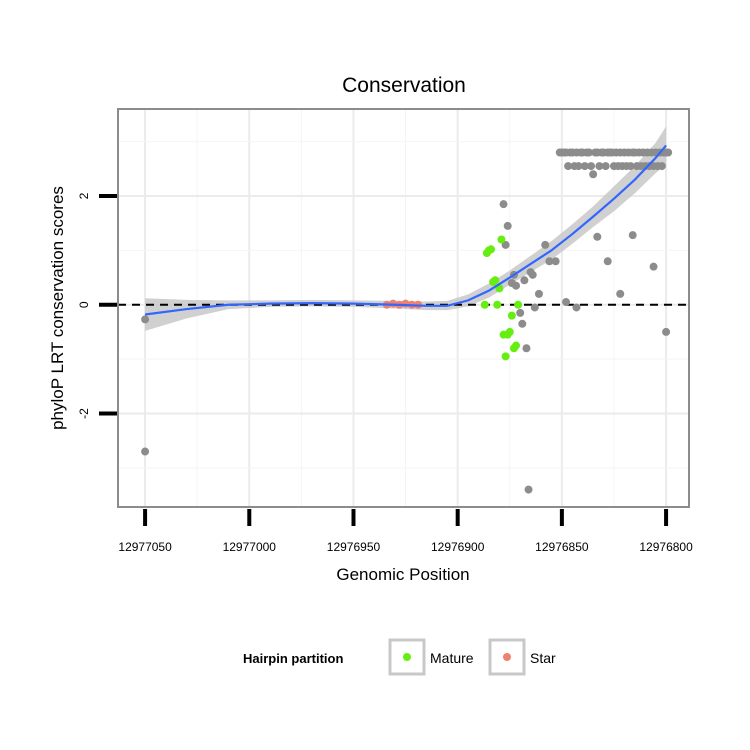 Image resolution: width=750 pixels, height=750 pixels. What do you see at coordinates (452, 658) in the screenshot?
I see `legend-label-mature: Mature` at bounding box center [452, 658].